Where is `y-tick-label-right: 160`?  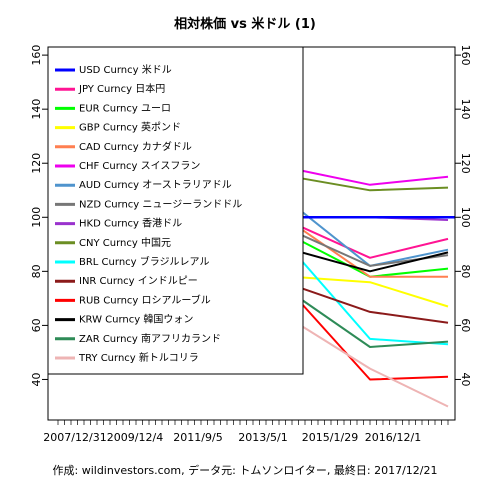
y-tick-label-right: 160 is located at coordinates (465, 55).